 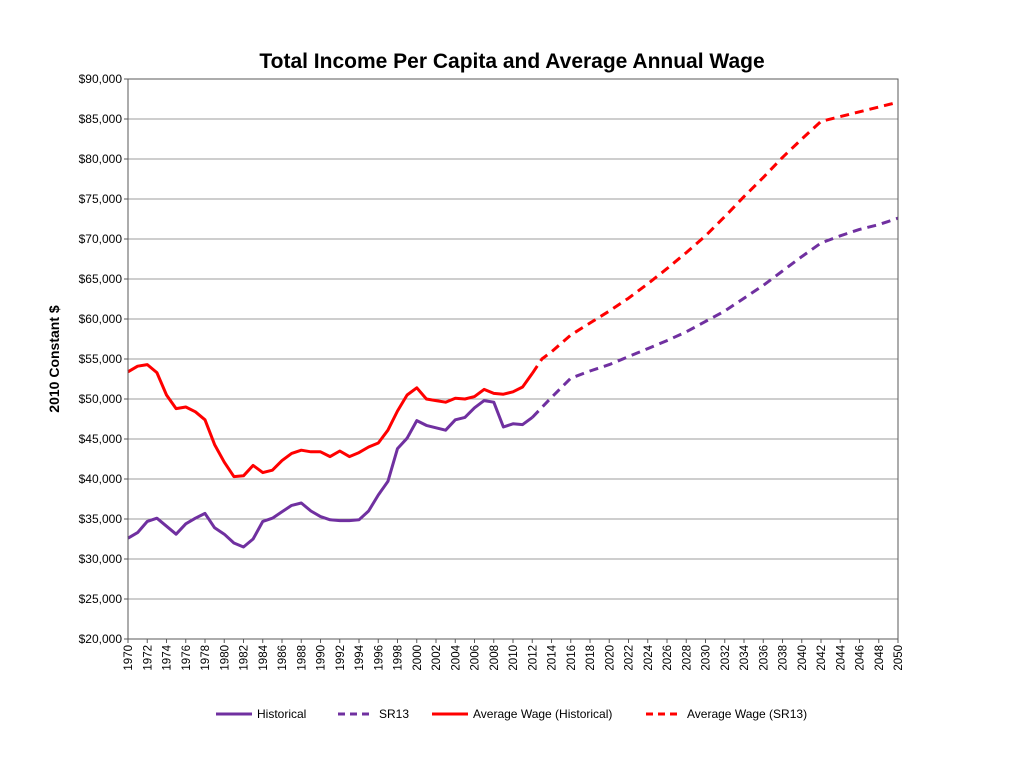 What do you see at coordinates (360, 657) in the screenshot?
I see `x-tick-label: 1994` at bounding box center [360, 657].